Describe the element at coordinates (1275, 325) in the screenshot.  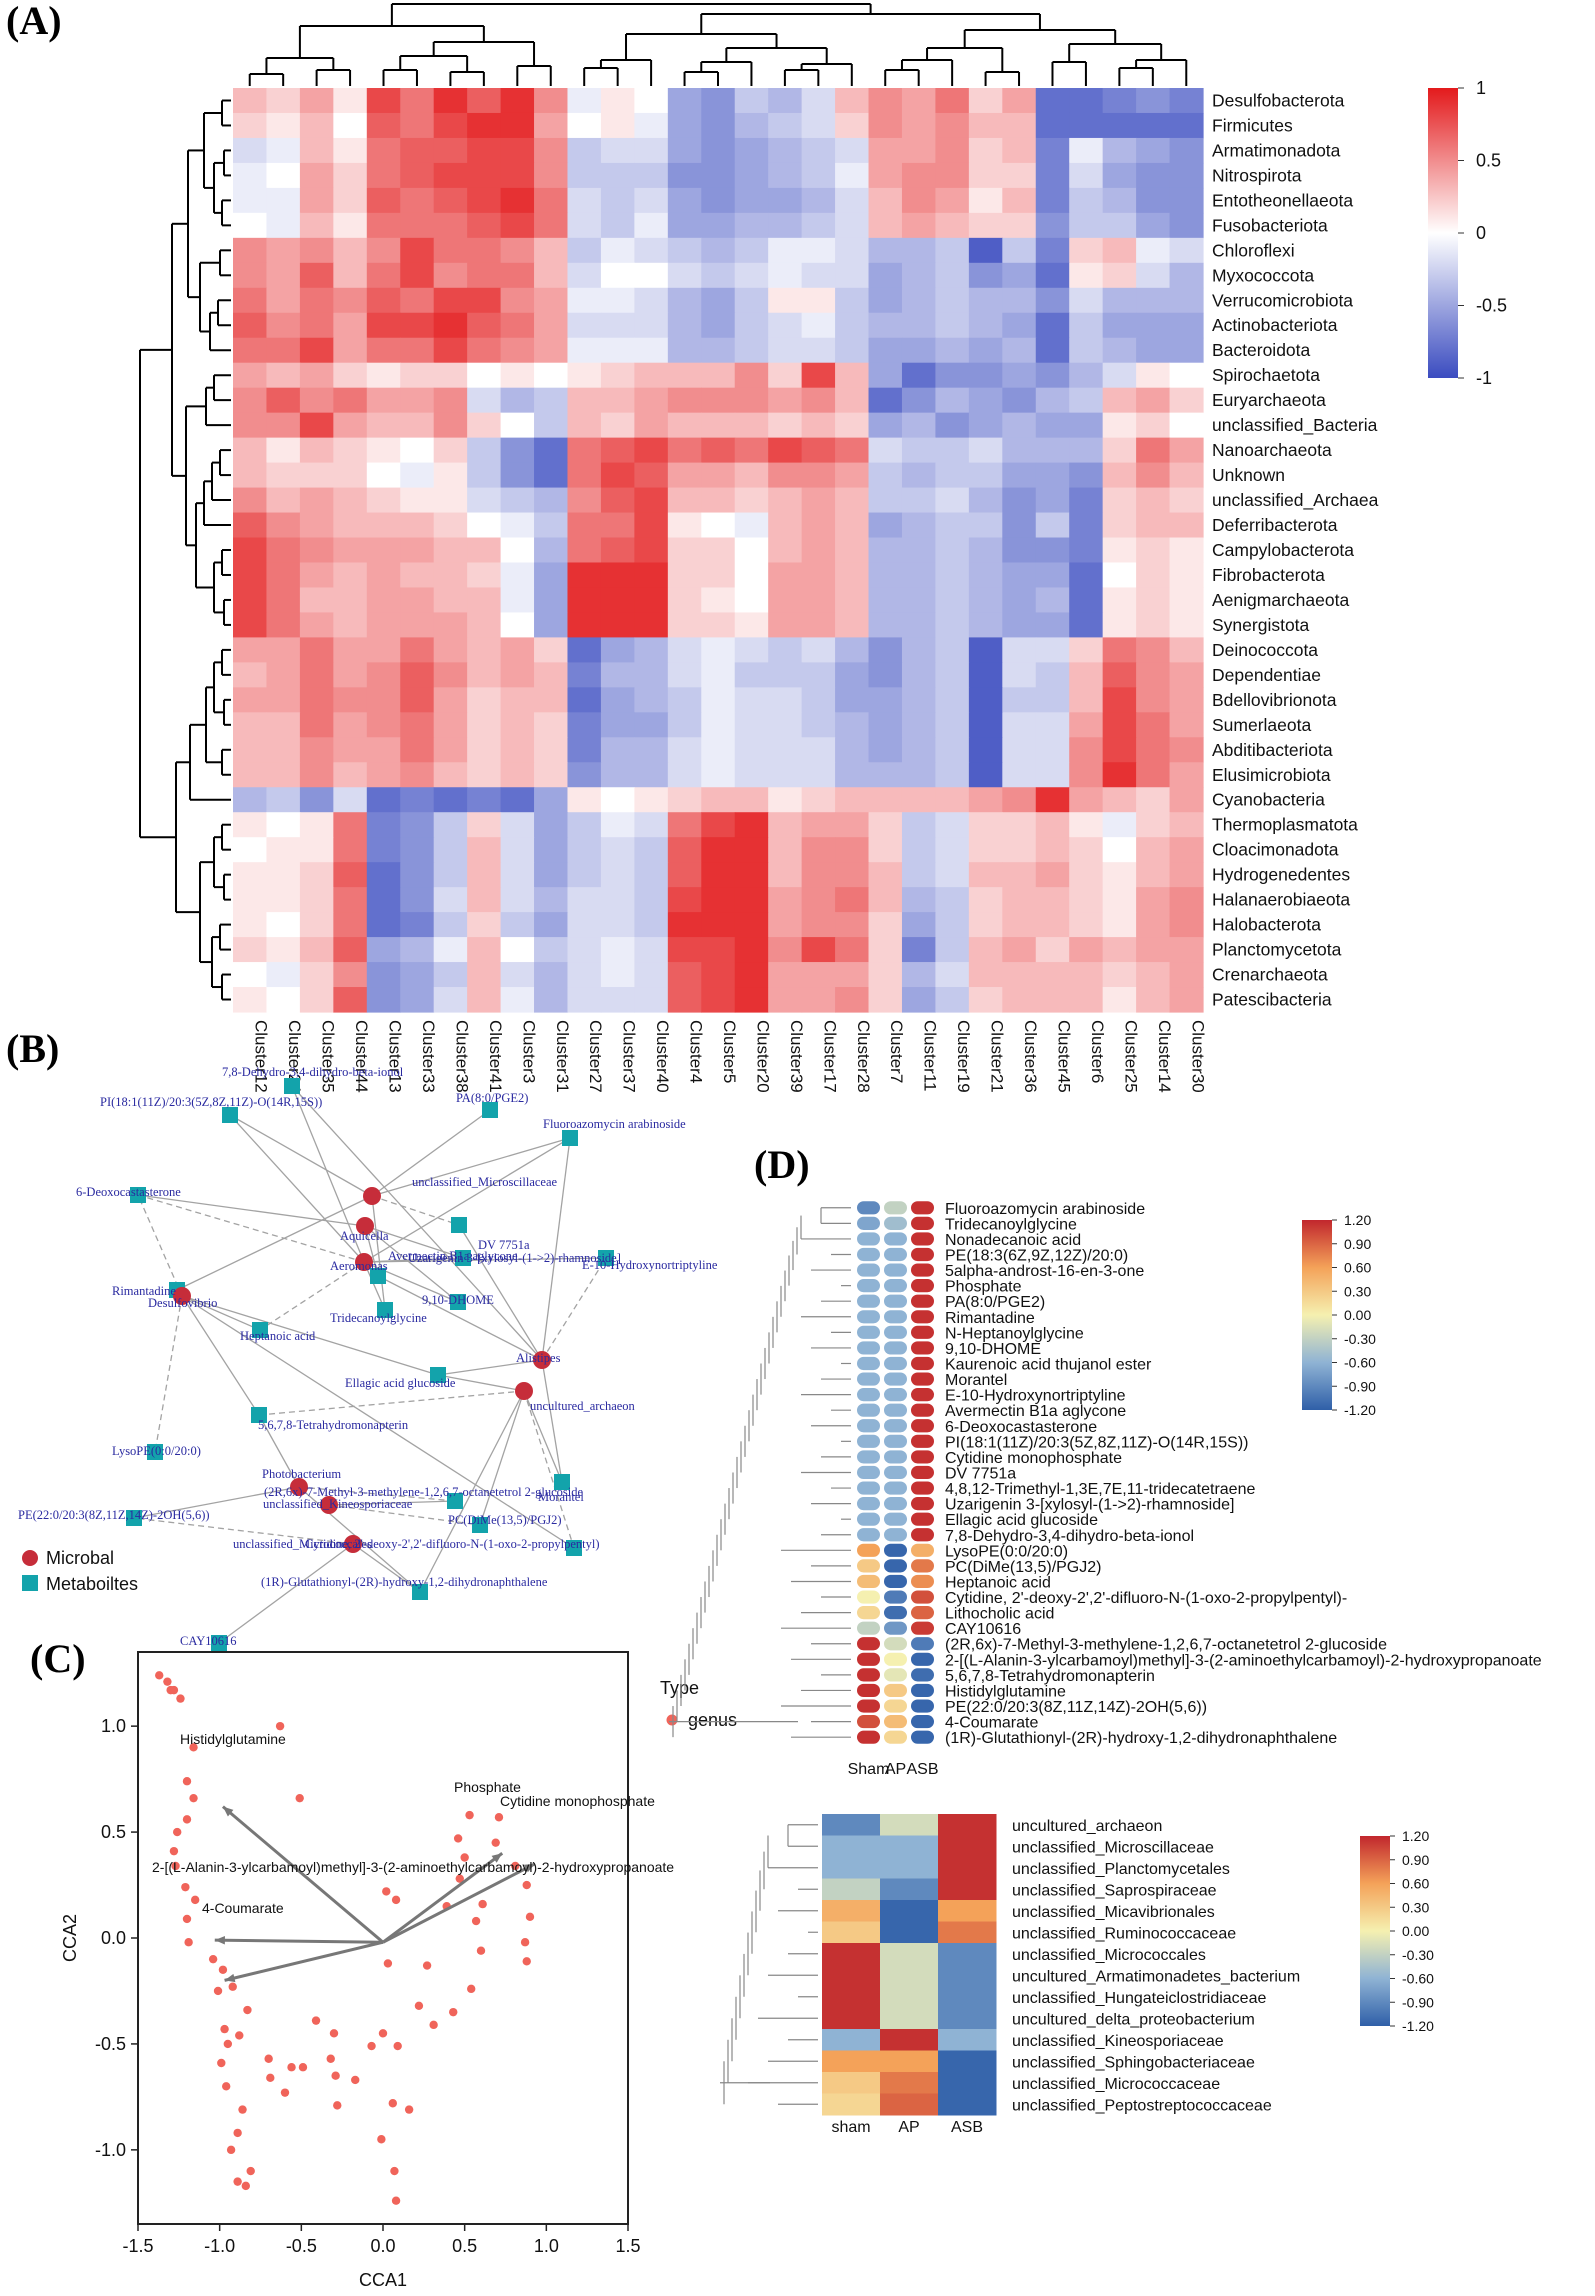
I see `heatmap-a-row-label: Actinobacteriota` at that location.